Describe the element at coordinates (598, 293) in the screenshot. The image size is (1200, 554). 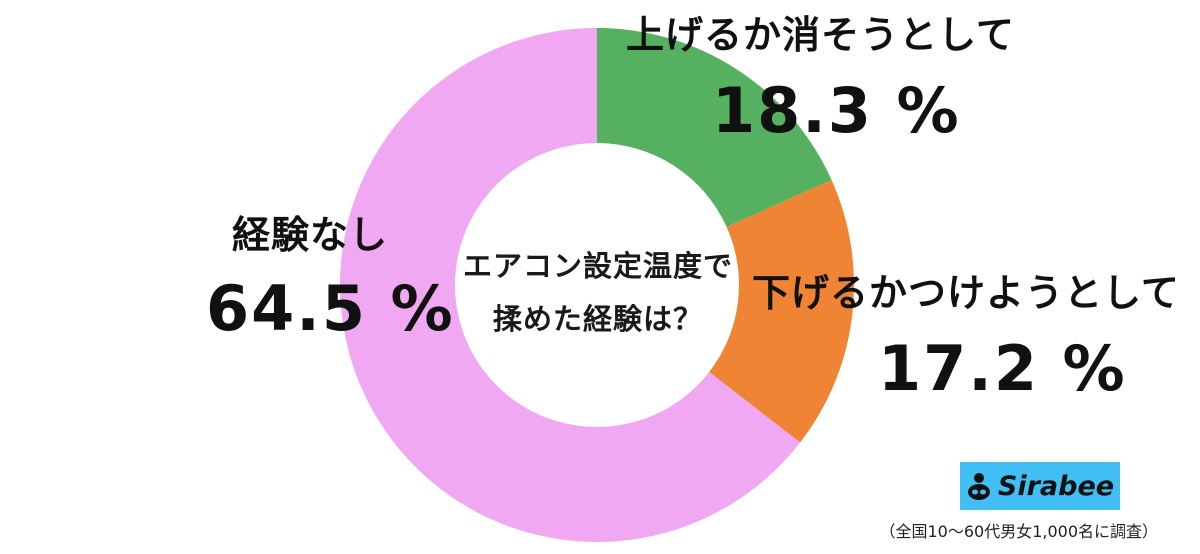
I see `chart-title: エアコン設定温度で 揉めた経験は？` at that location.